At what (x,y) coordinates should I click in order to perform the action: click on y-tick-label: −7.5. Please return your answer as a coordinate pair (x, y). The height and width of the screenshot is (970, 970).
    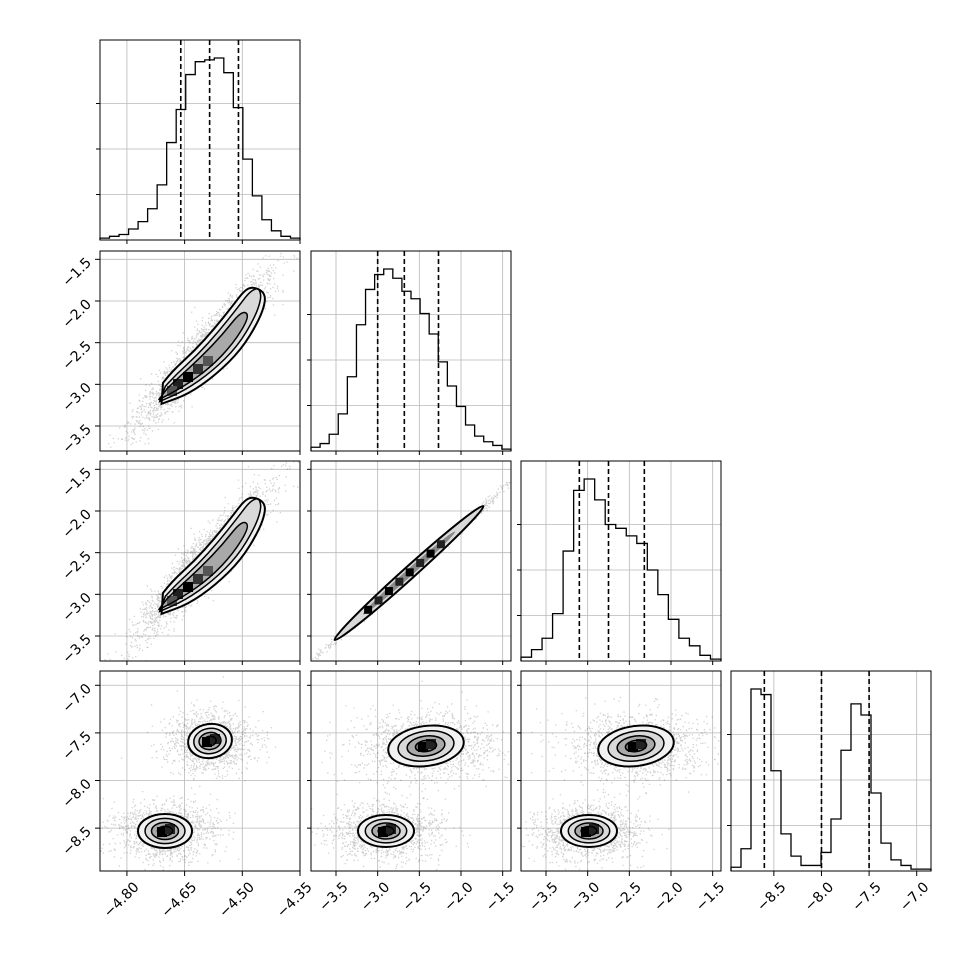
    Looking at the image, I should click on (76, 745).